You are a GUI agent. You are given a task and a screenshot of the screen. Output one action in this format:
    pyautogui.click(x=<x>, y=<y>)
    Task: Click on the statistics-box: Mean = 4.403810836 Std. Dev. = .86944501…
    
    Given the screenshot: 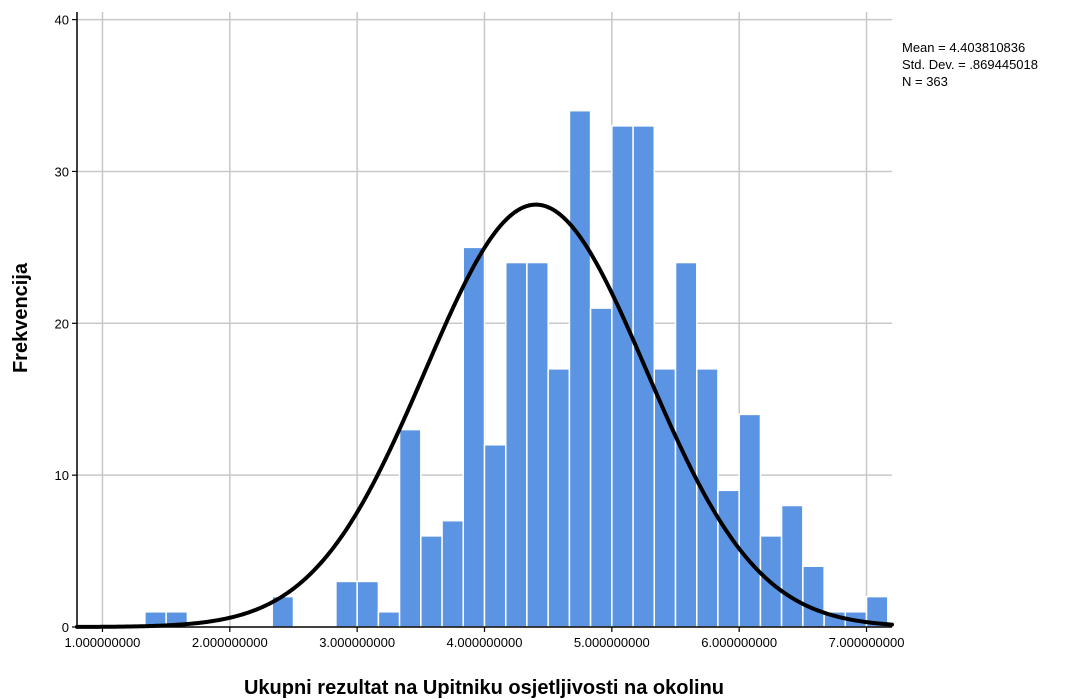 What is the action you would take?
    pyautogui.click(x=970, y=64)
    